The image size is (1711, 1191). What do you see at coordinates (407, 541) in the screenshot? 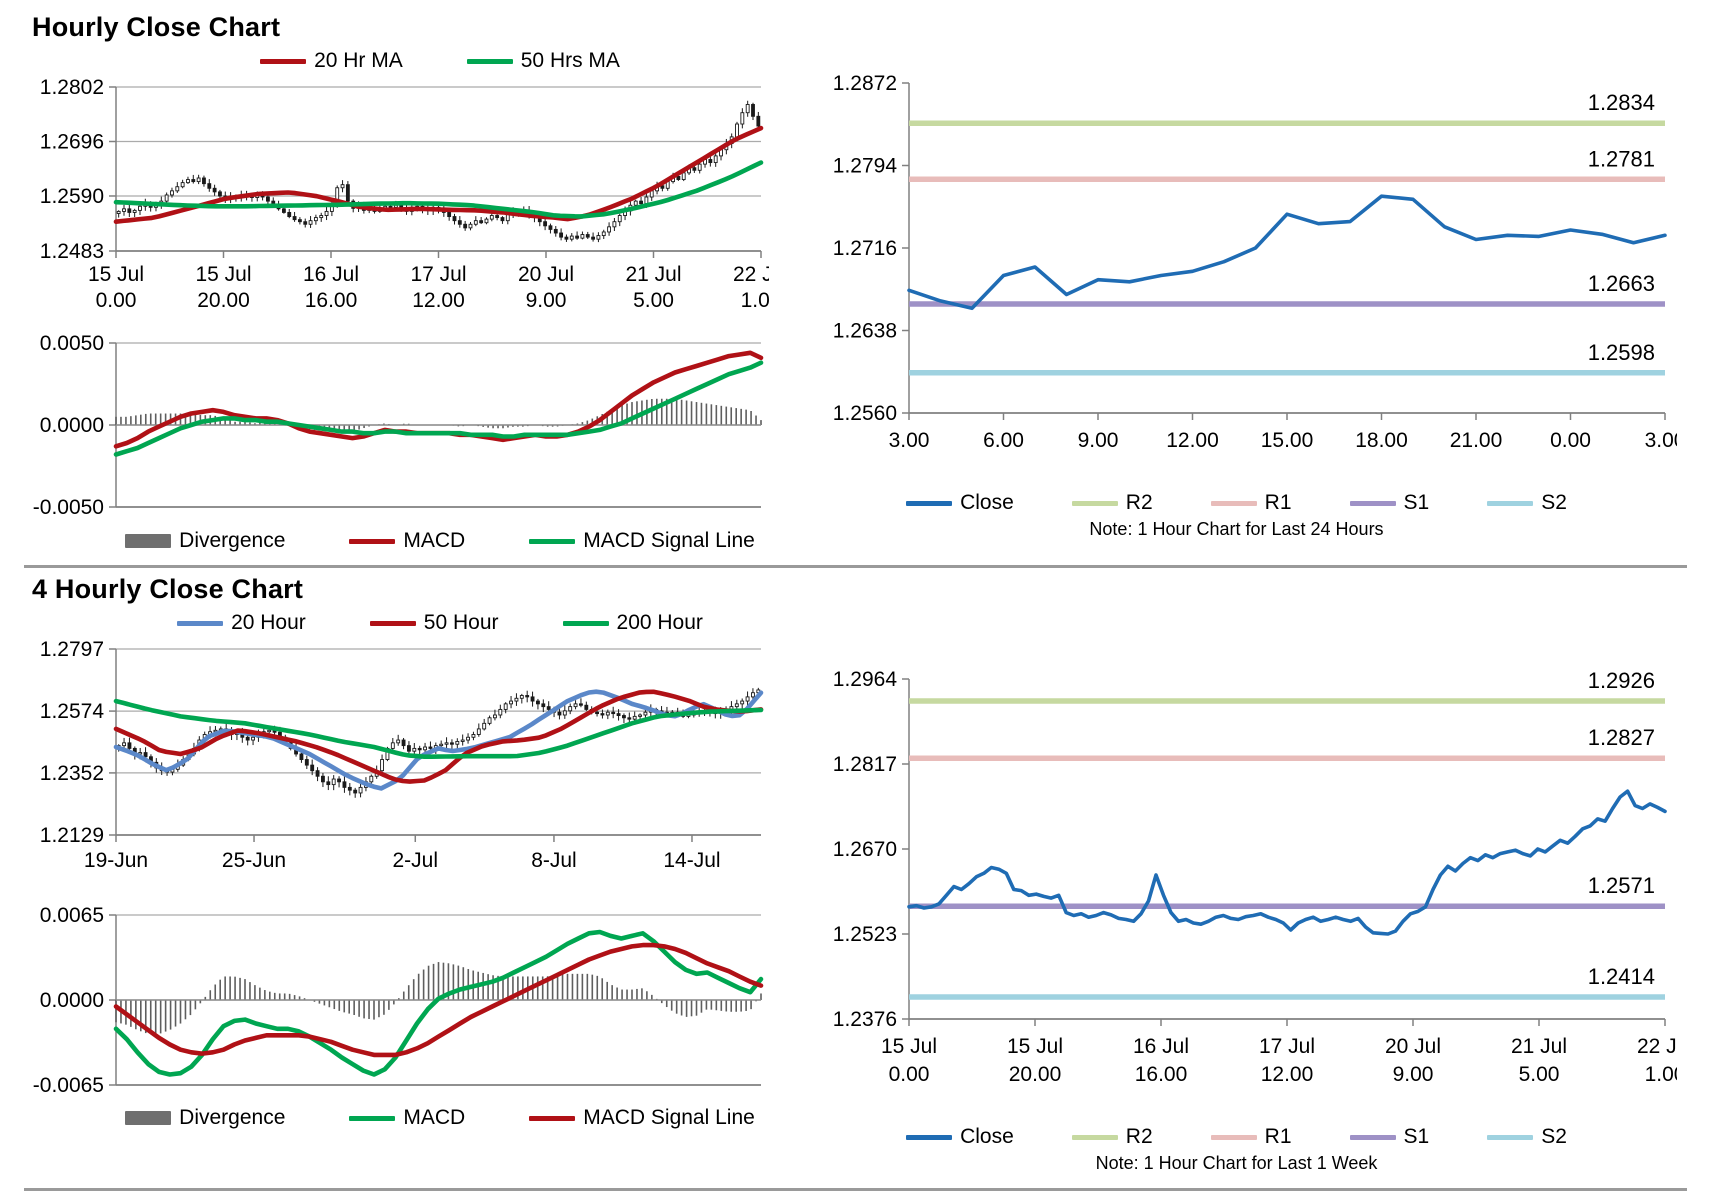
I see `legend-item-macd: MACD` at bounding box center [407, 541].